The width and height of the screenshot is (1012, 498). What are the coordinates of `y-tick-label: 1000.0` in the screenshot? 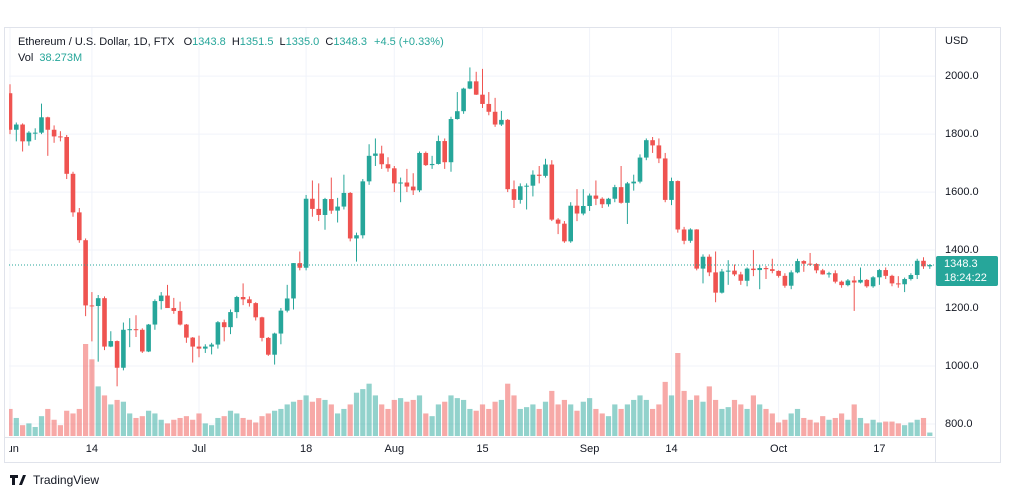 It's located at (962, 366).